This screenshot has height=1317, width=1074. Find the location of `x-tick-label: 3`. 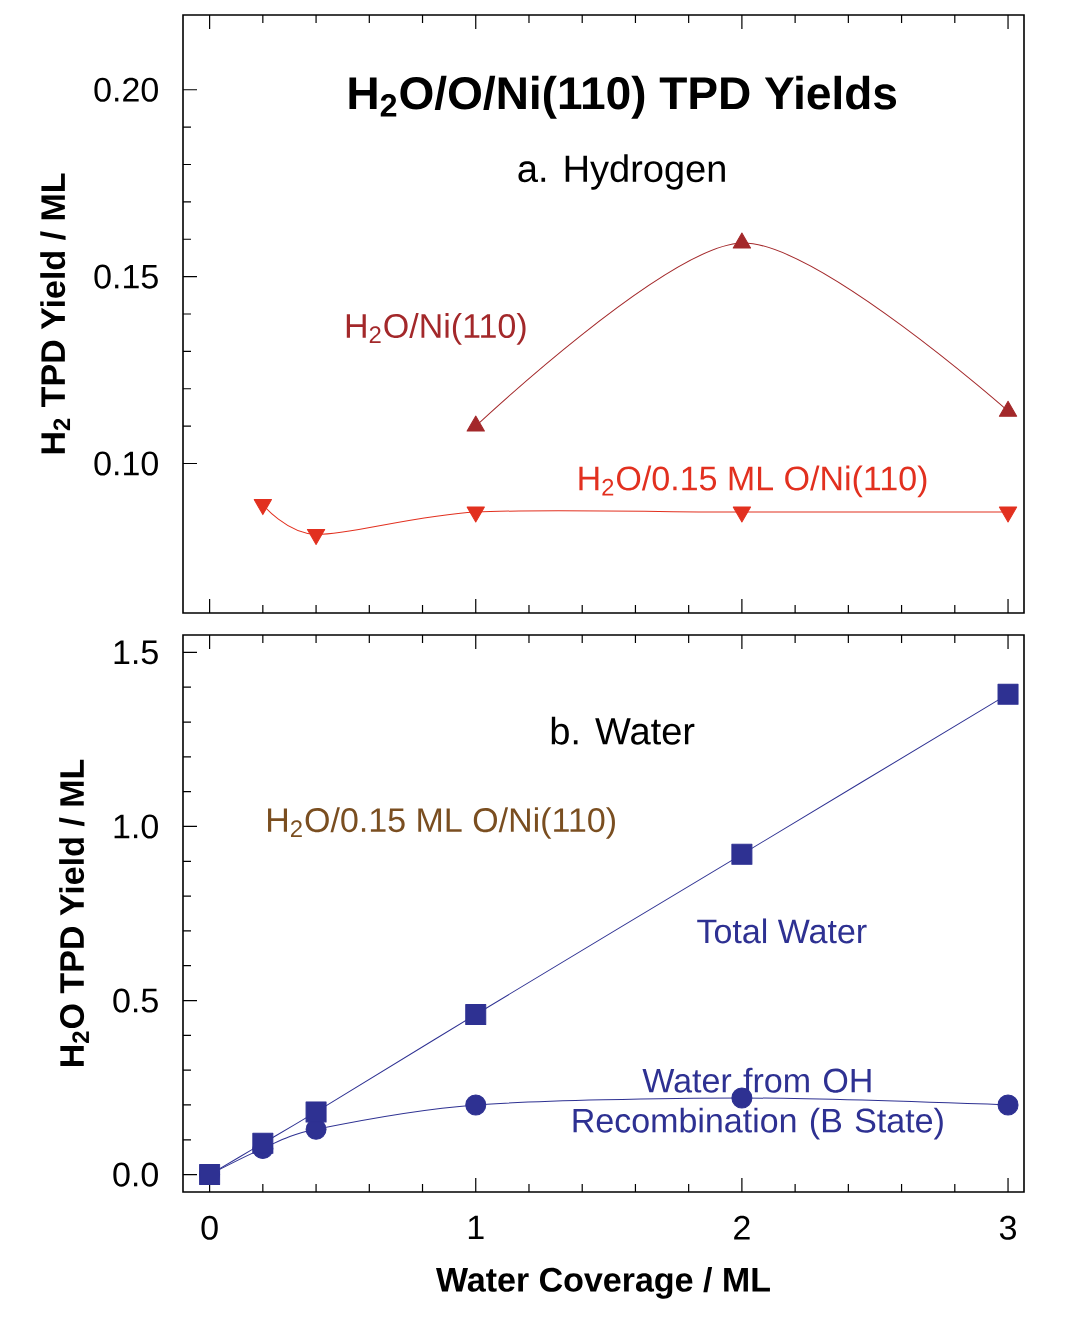

x-tick-label: 3 is located at coordinates (1007, 1227).